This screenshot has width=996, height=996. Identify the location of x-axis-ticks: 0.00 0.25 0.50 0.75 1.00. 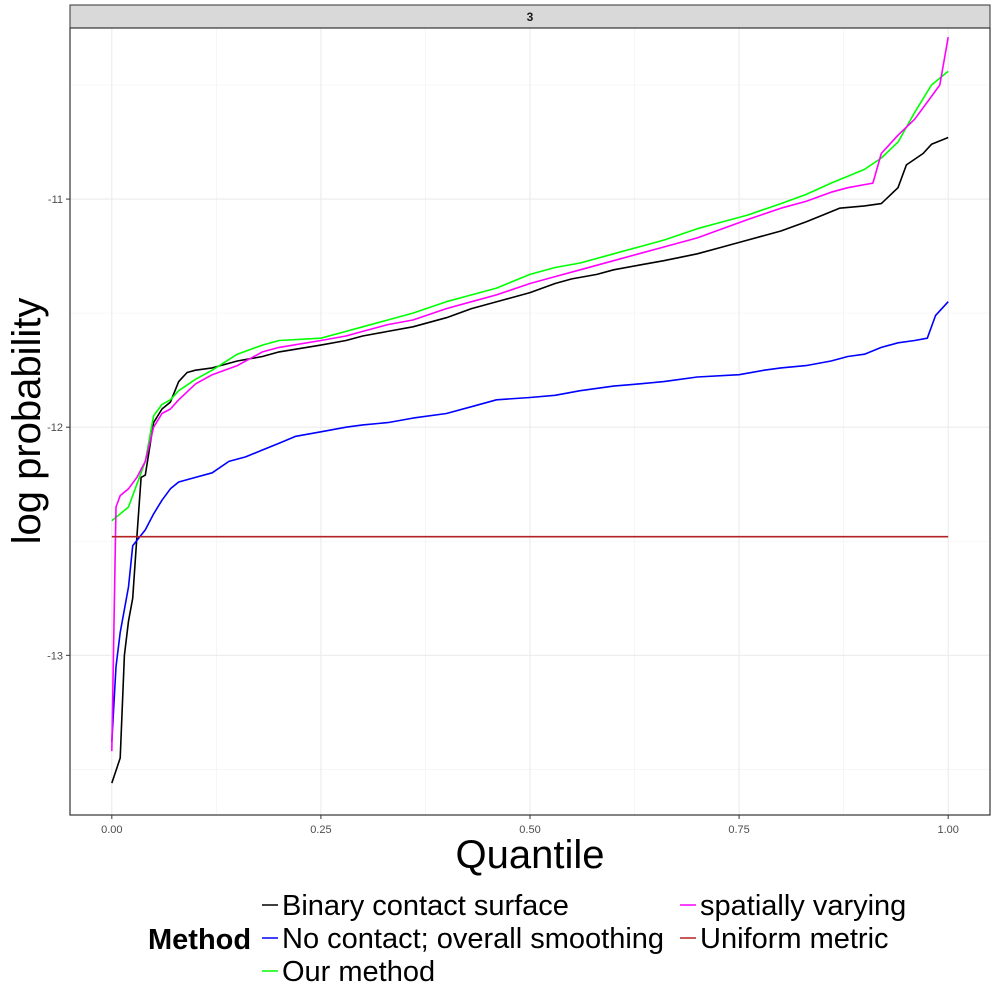
(530, 825).